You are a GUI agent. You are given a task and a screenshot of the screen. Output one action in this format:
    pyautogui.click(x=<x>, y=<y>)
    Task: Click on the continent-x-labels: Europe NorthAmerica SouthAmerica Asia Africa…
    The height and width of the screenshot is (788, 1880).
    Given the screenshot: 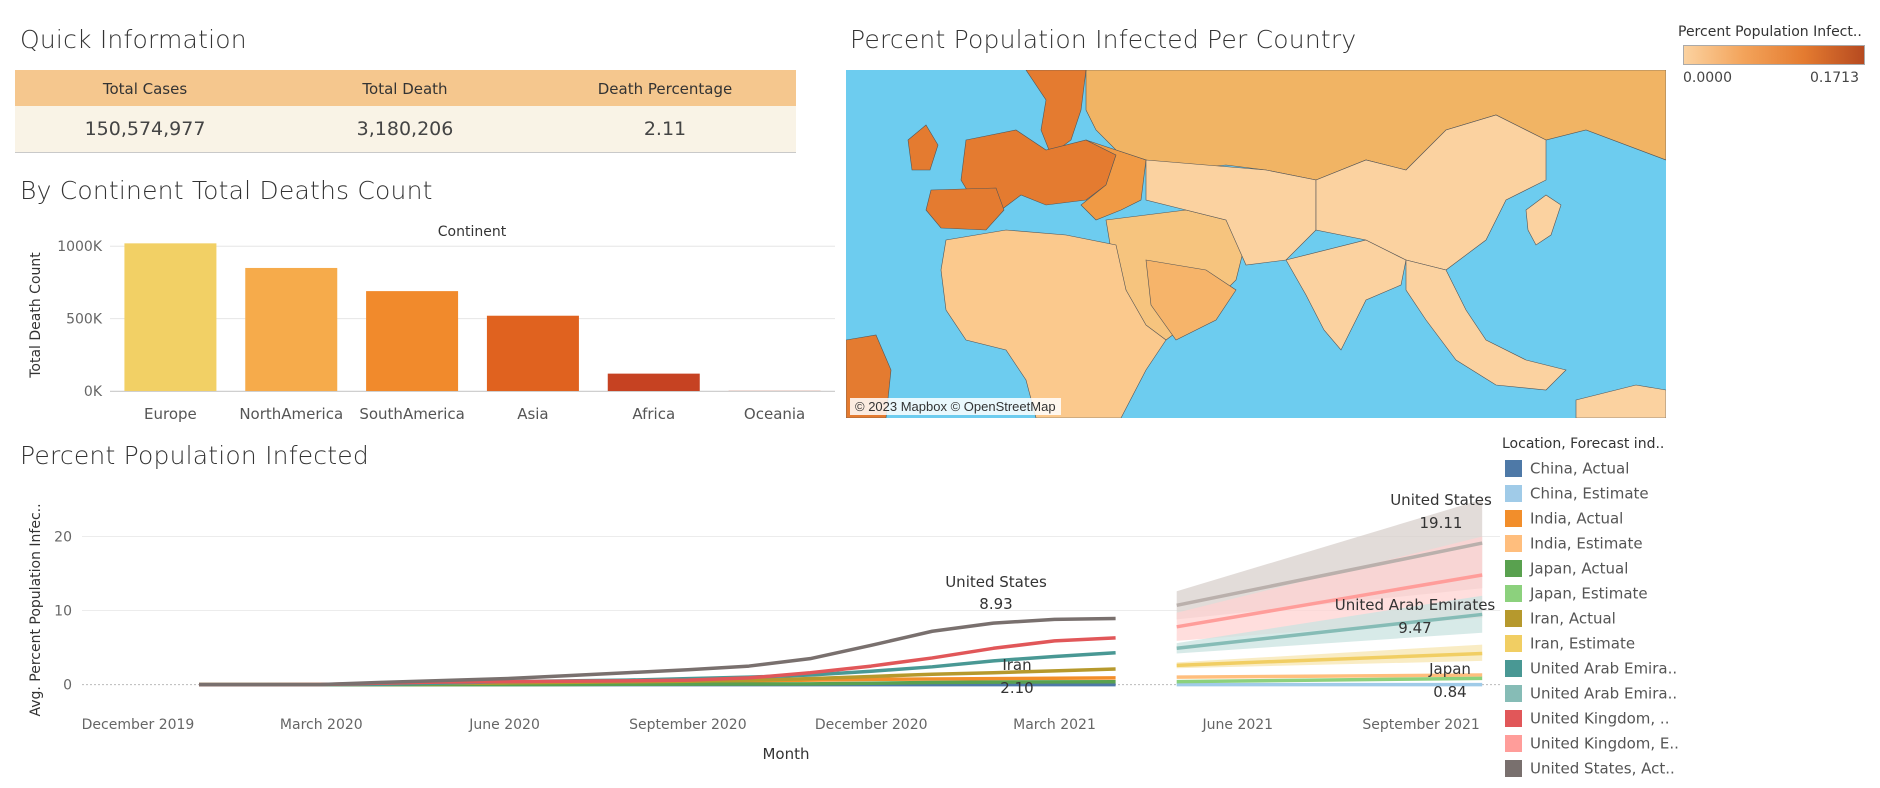 What is the action you would take?
    pyautogui.click(x=474, y=414)
    